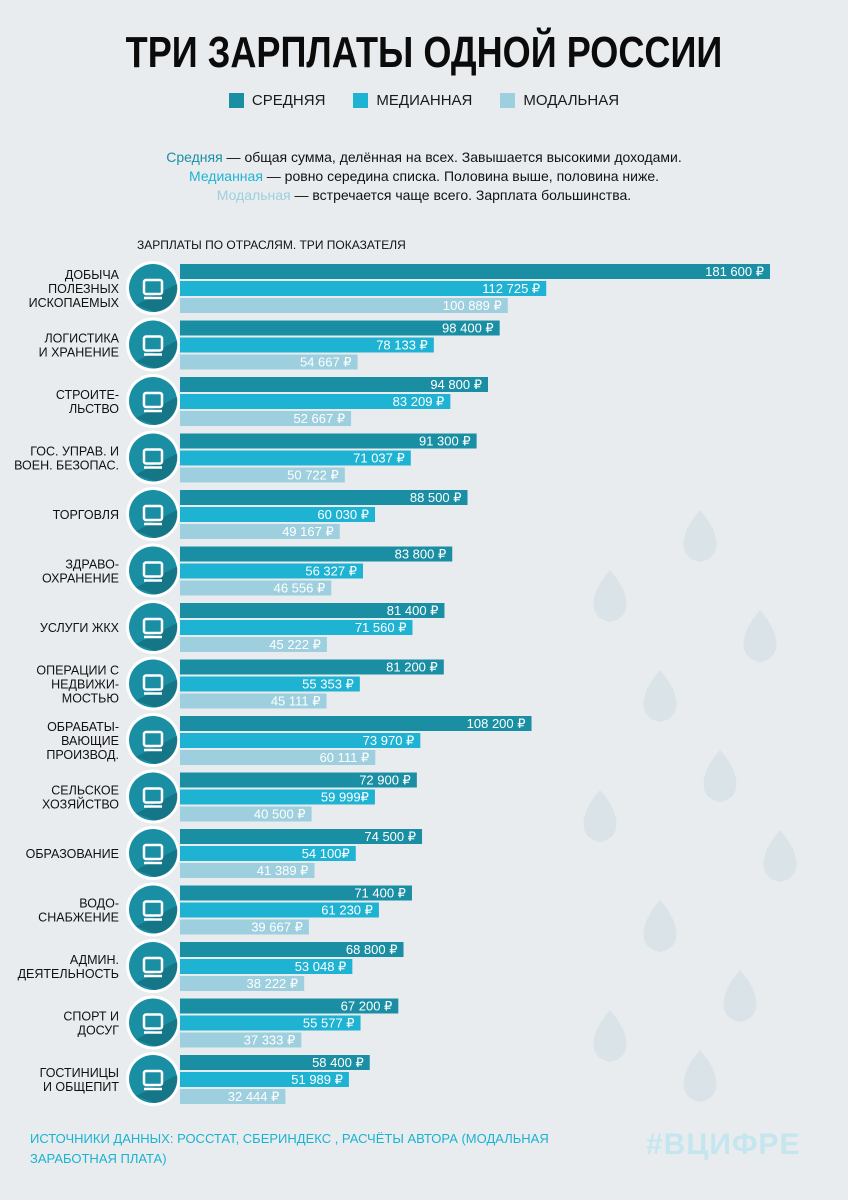  I want to click on category-label: ДОБЫЧА, so click(92, 275).